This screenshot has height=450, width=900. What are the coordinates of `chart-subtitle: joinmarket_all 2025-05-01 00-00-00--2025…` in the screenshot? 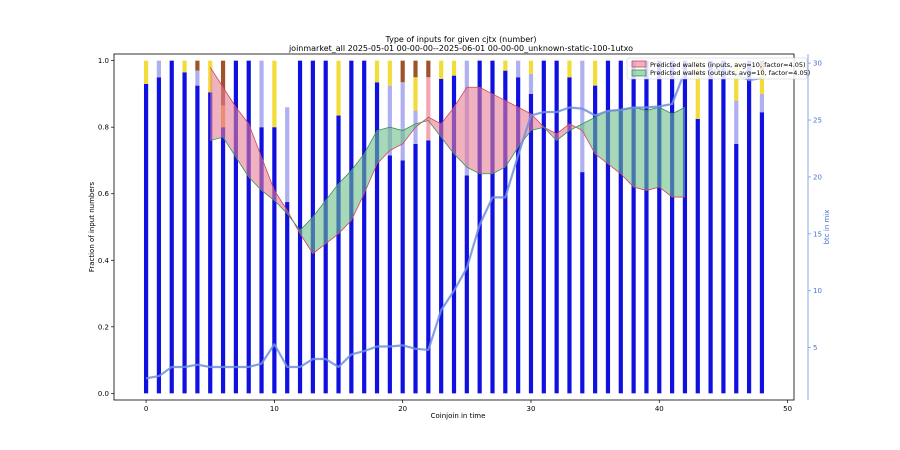 It's located at (460, 48).